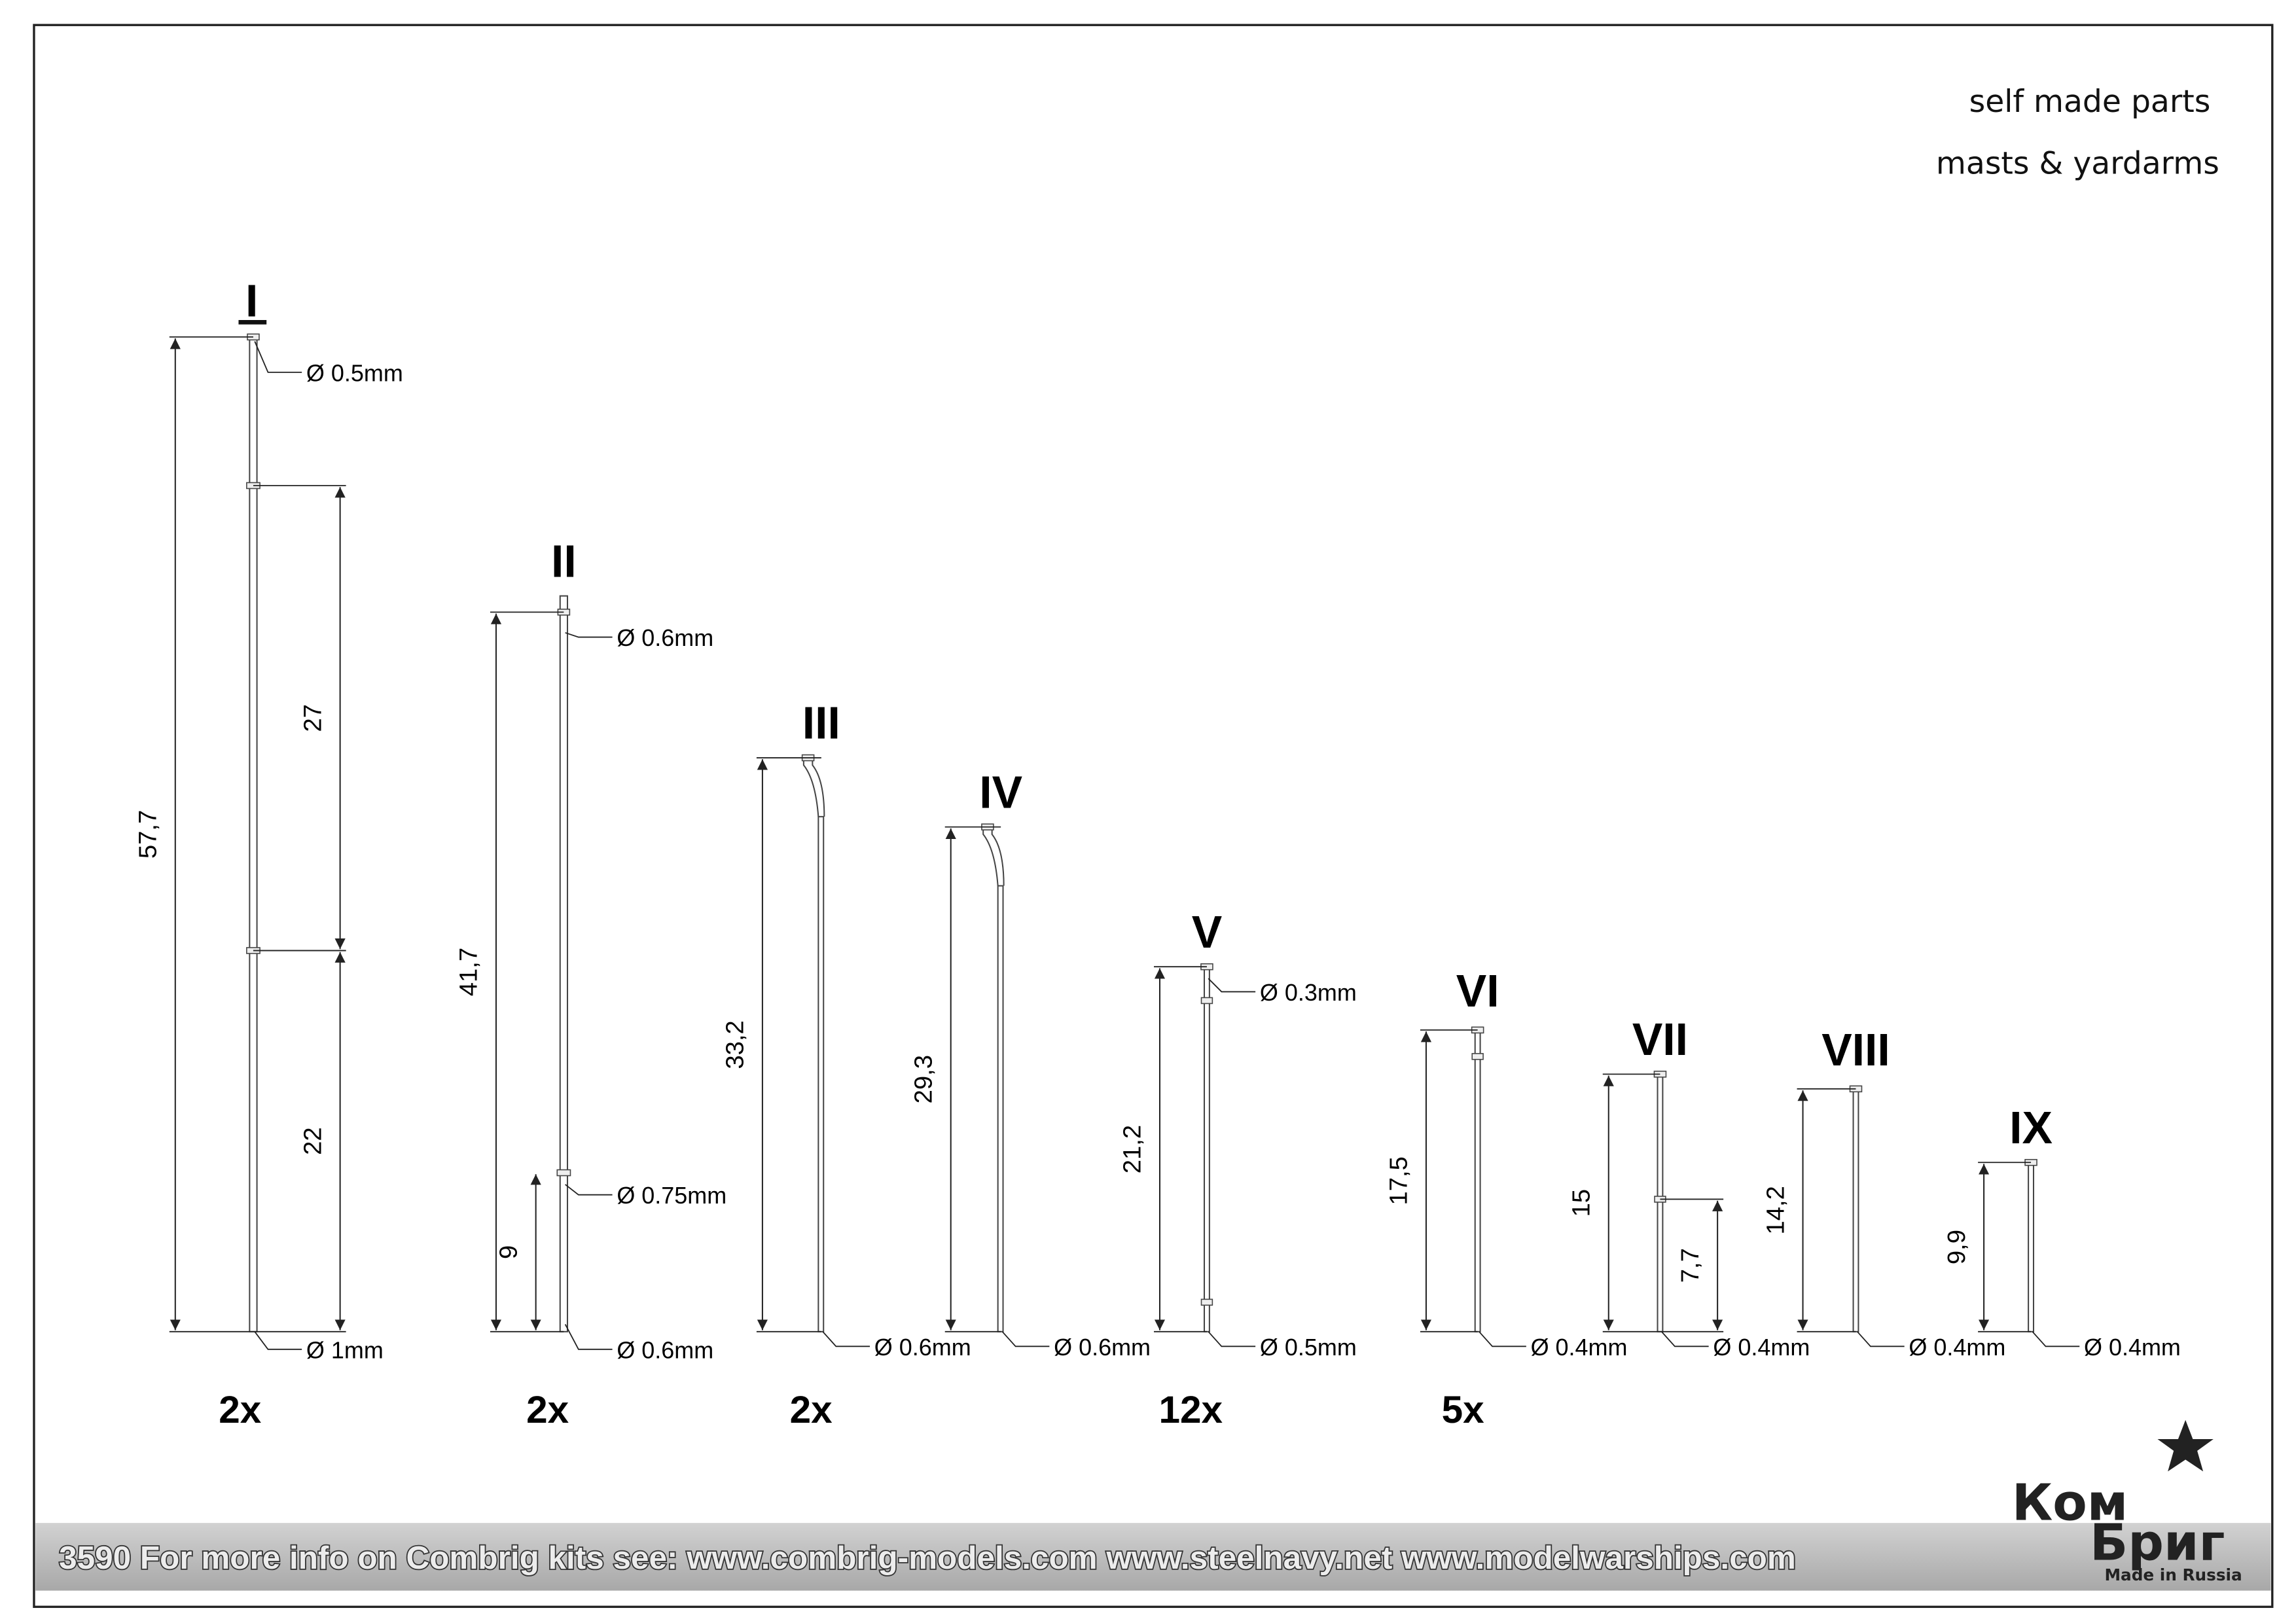 Image resolution: width=2296 pixels, height=1623 pixels. What do you see at coordinates (821, 723) in the screenshot?
I see `part-numeral: III` at bounding box center [821, 723].